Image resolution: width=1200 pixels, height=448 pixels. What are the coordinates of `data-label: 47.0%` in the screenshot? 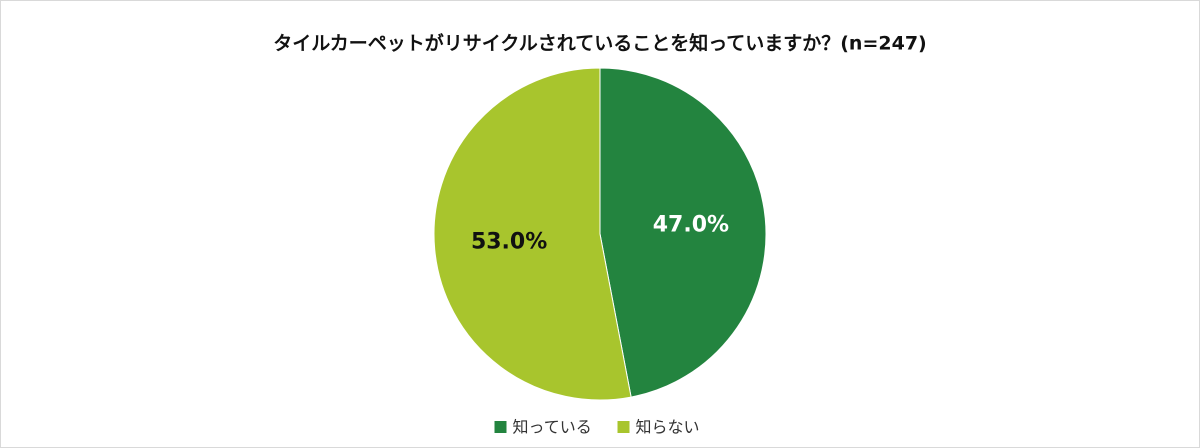 It's located at (691, 224).